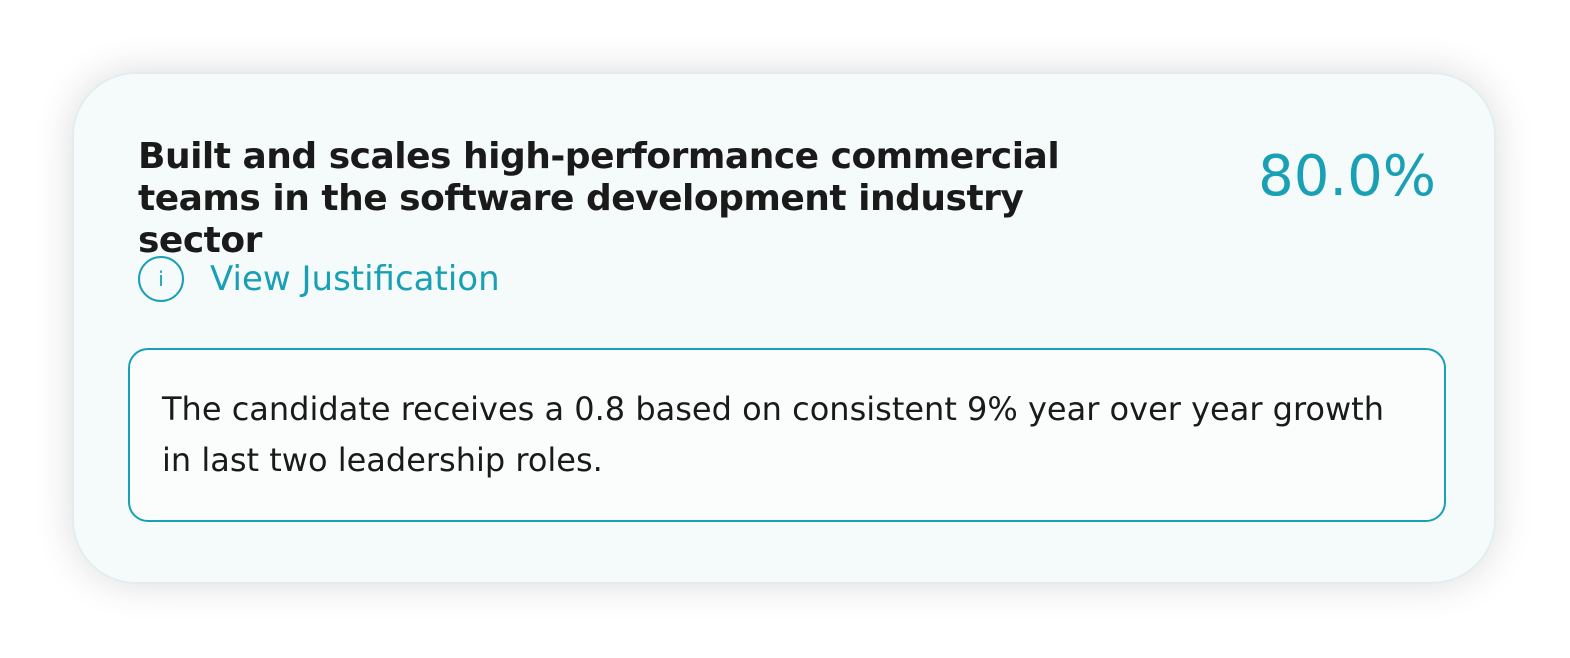 This screenshot has width=1570, height=658. What do you see at coordinates (161, 279) in the screenshot?
I see `info-icon: i` at bounding box center [161, 279].